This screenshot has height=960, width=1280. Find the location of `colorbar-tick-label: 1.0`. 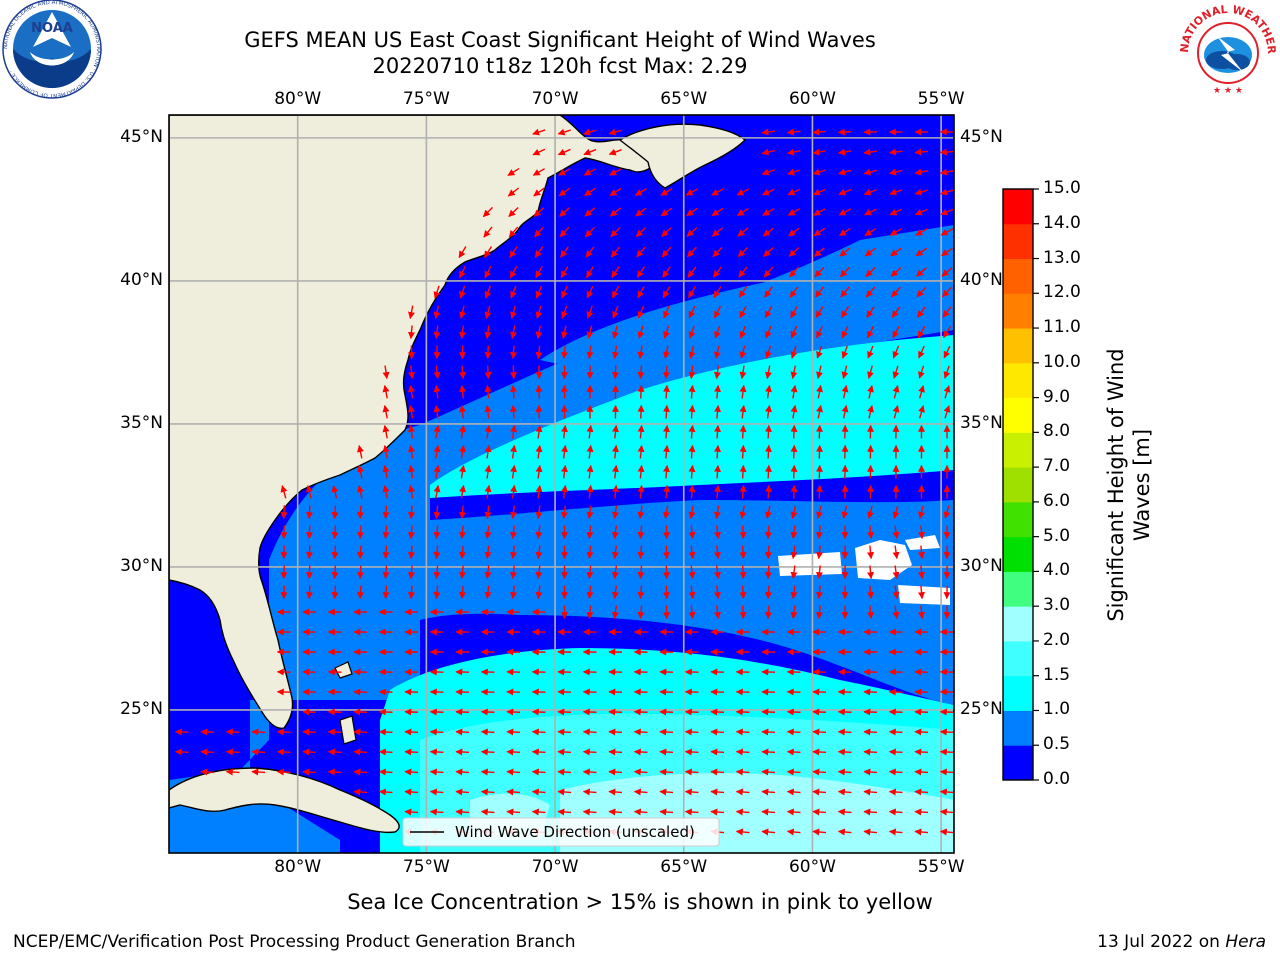

colorbar-tick-label: 1.0 is located at coordinates (1057, 709).